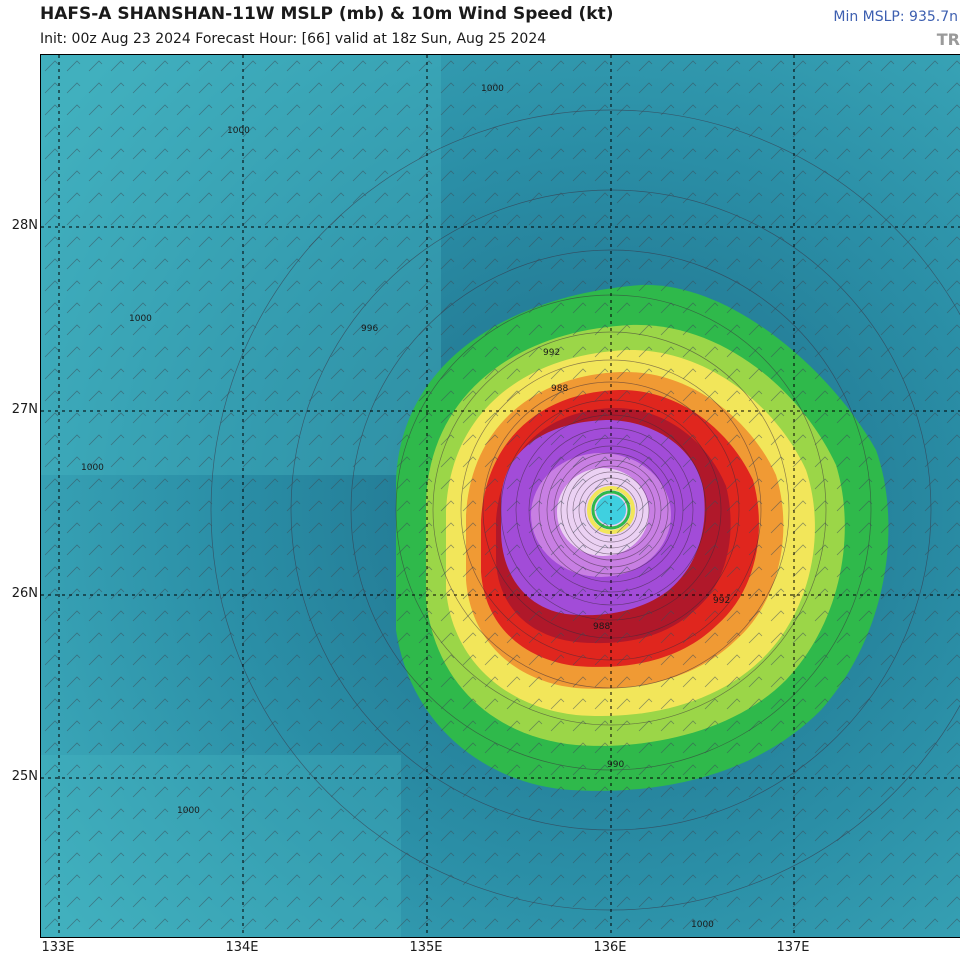 This screenshot has width=960, height=960. What do you see at coordinates (242, 947) in the screenshot?
I see `lon-label-134e: 134E` at bounding box center [242, 947].